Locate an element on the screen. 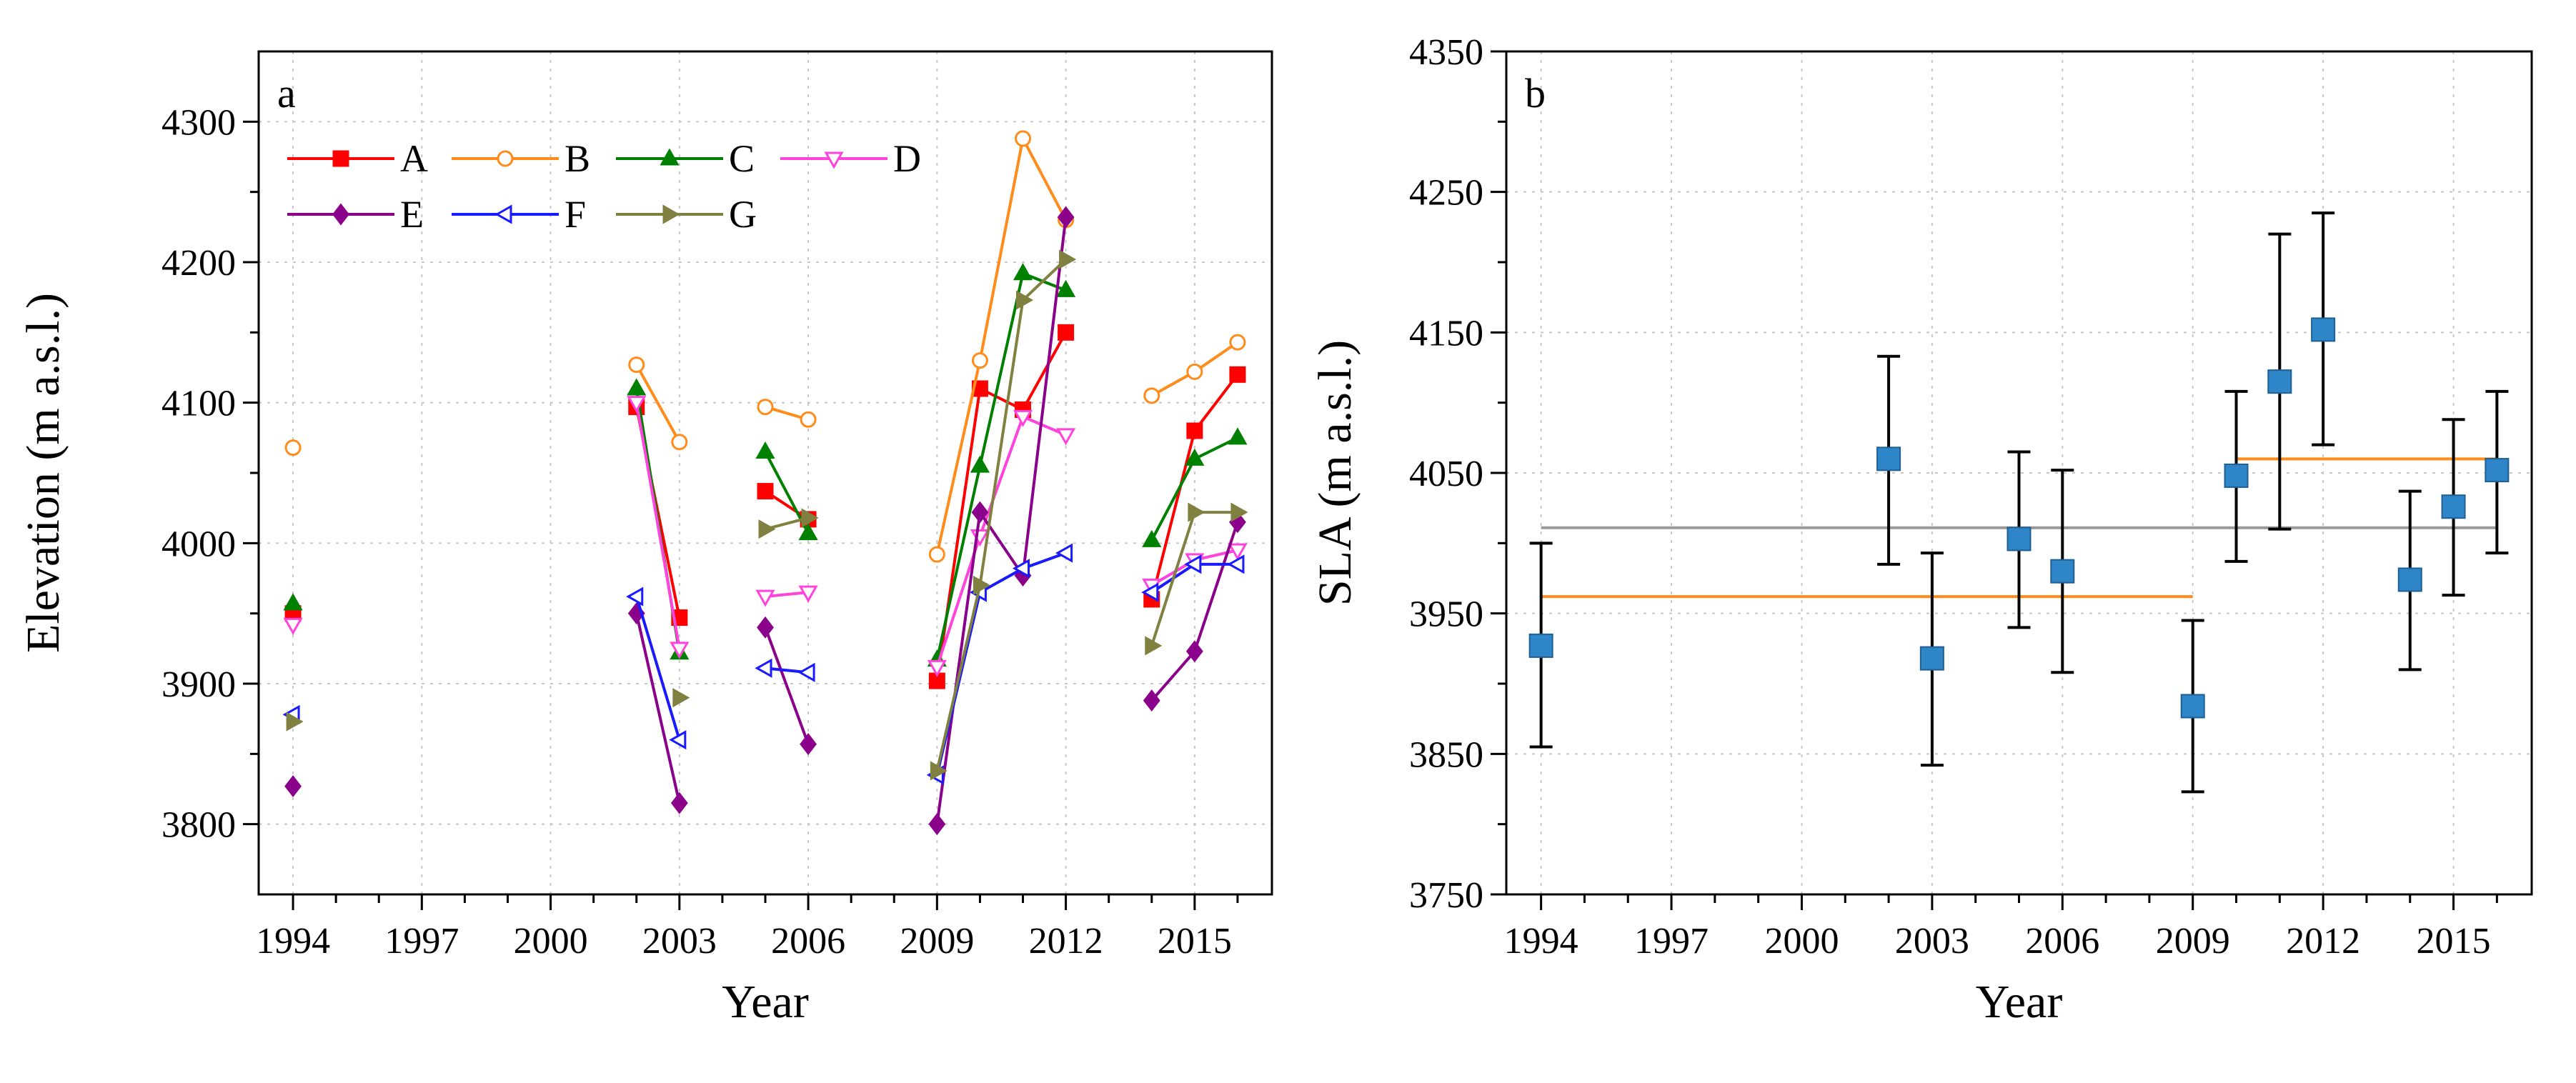 The height and width of the screenshot is (1083, 2576). legend-item-A: A is located at coordinates (357, 158).